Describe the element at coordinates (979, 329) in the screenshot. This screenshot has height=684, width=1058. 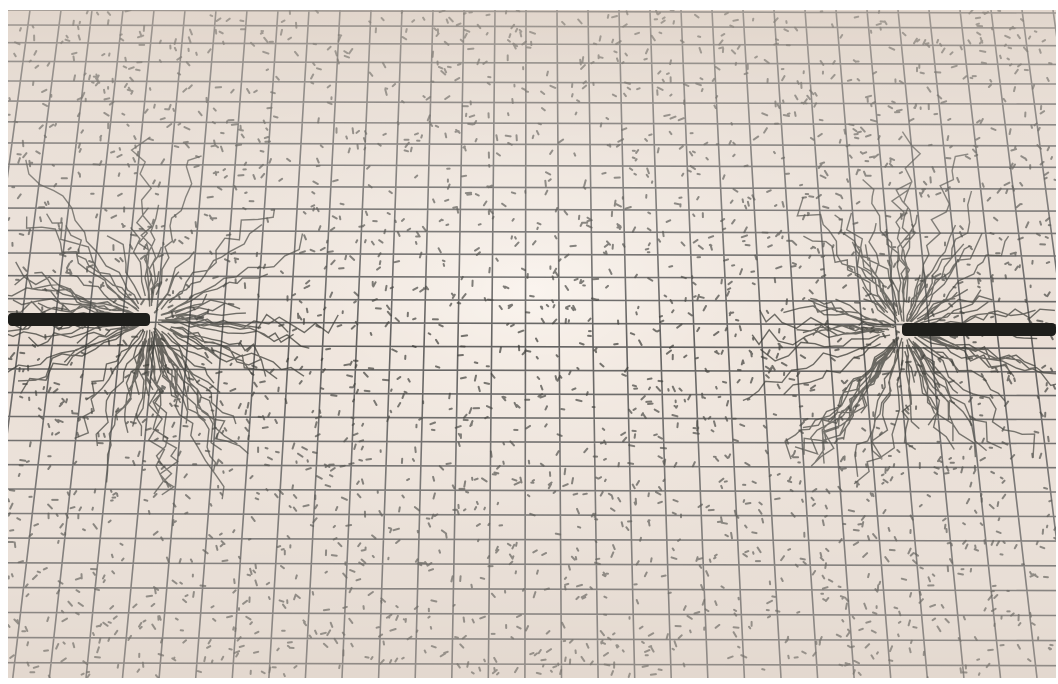
I see `right-electrode` at that location.